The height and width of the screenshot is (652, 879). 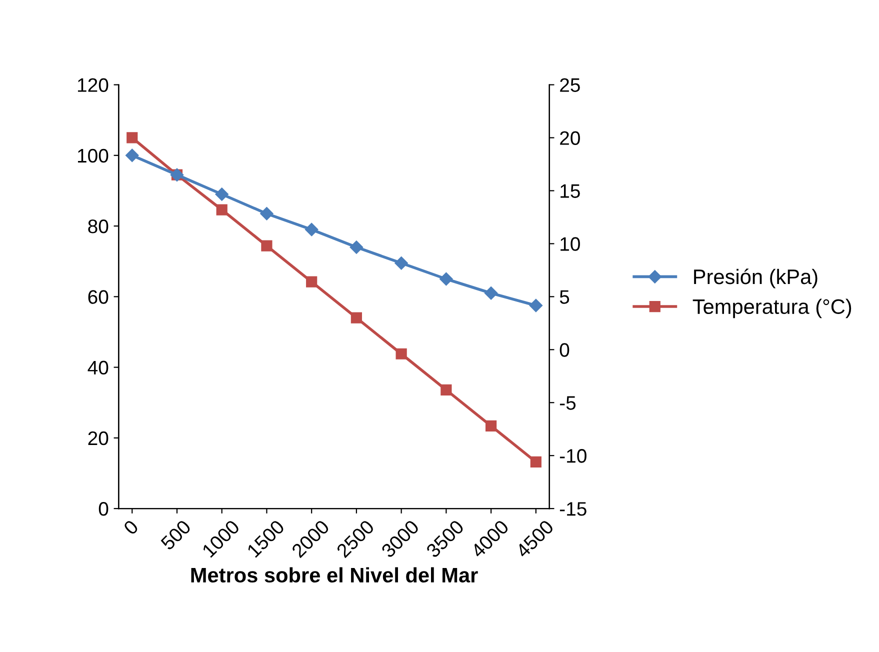 I want to click on y2-tick-label: -10, so click(x=573, y=456).